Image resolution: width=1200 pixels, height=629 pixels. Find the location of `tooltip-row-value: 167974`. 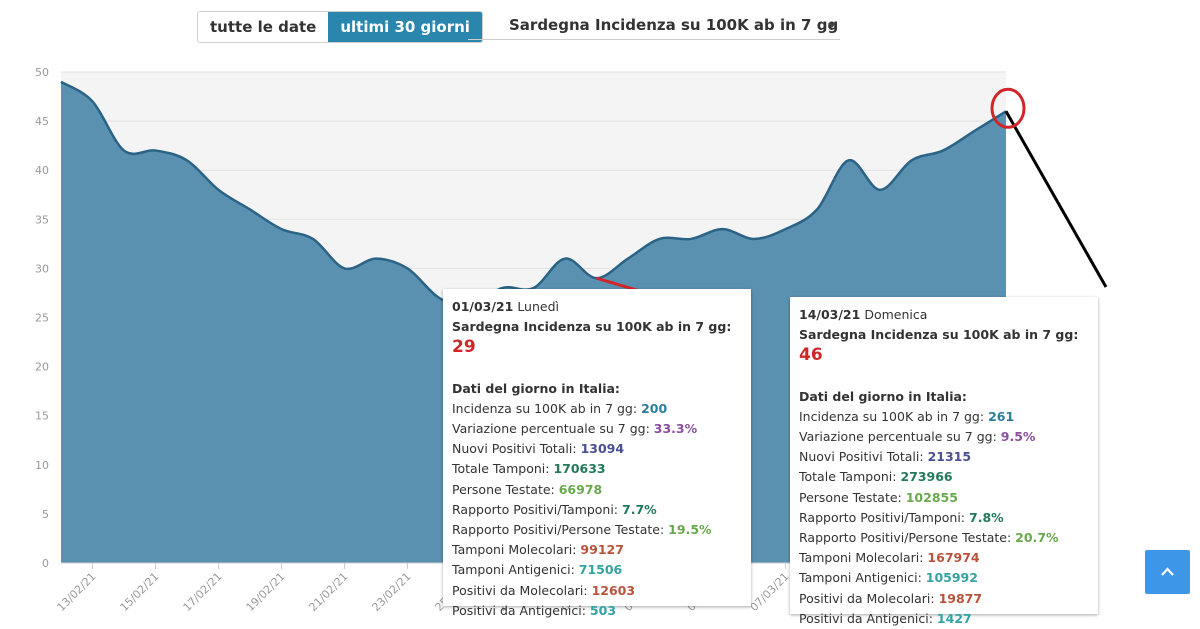

tooltip-row-value: 167974 is located at coordinates (953, 558).